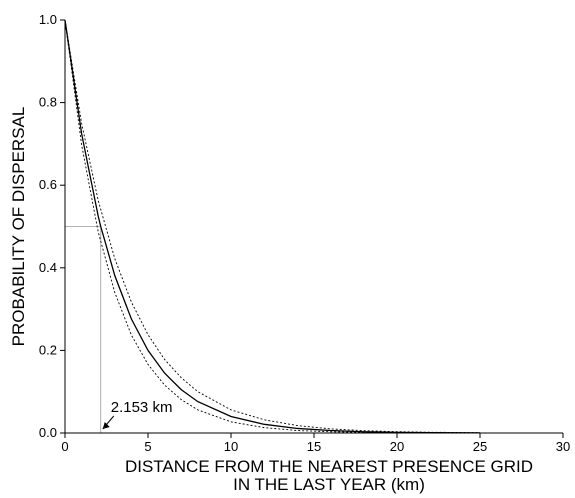 The width and height of the screenshot is (575, 498). What do you see at coordinates (48, 102) in the screenshot?
I see `y-tick-label: 0.8` at bounding box center [48, 102].